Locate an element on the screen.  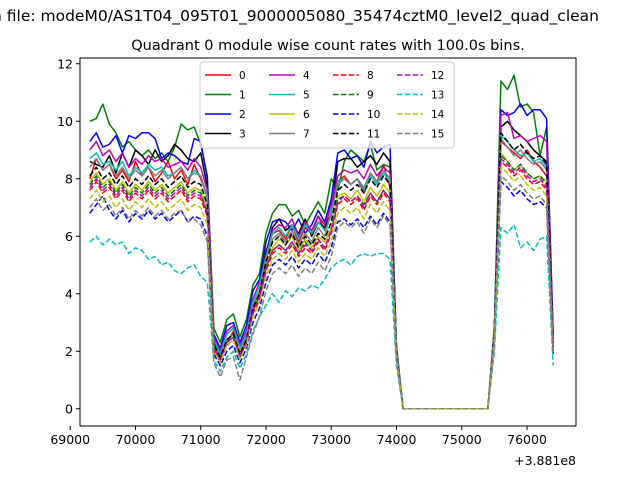
legend-label-0: 0 is located at coordinates (242, 76).